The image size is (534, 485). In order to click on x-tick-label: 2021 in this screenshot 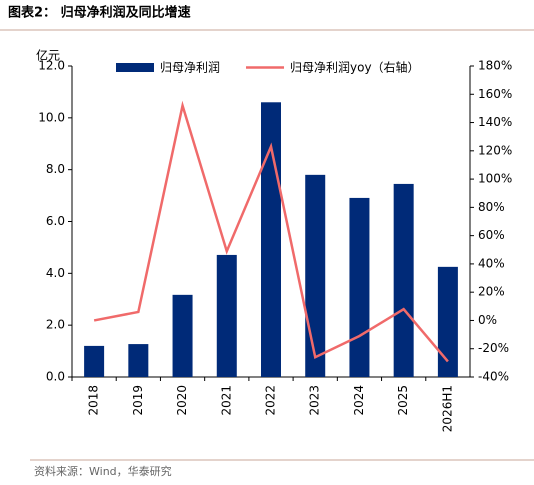, I will do `click(226, 400)`.